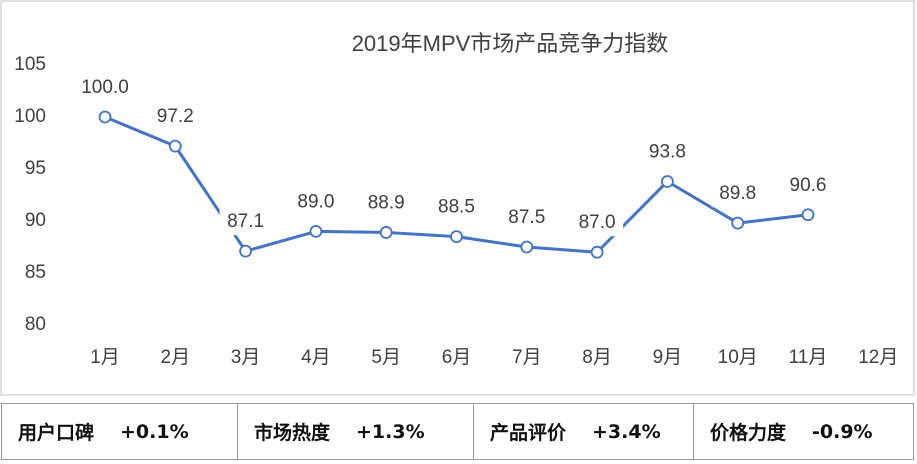 The width and height of the screenshot is (917, 464). What do you see at coordinates (105, 357) in the screenshot?
I see `x-tick-label: 1月` at bounding box center [105, 357].